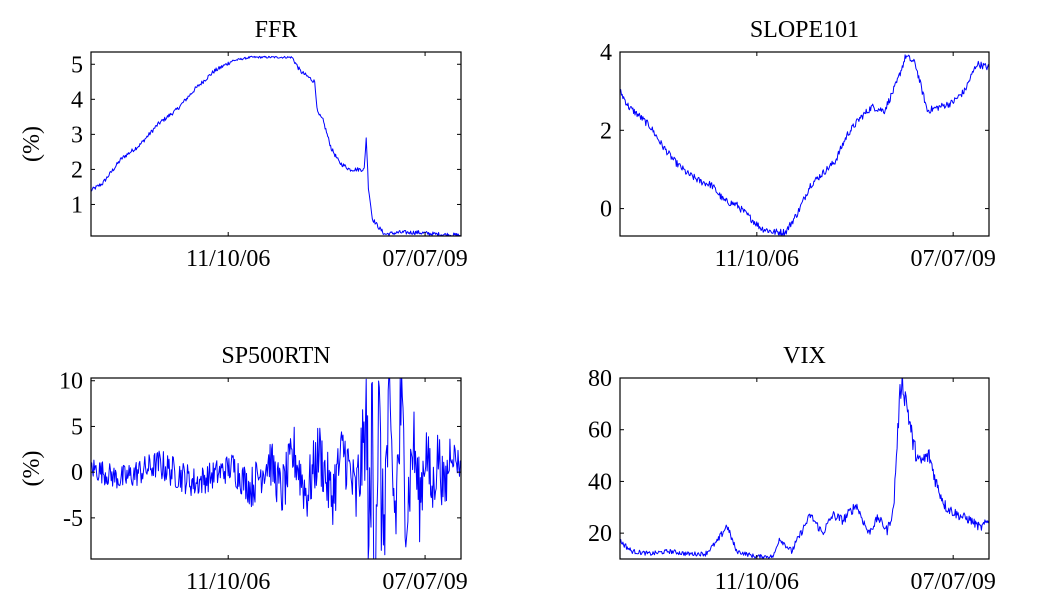 The height and width of the screenshot is (600, 1044). What do you see at coordinates (71, 382) in the screenshot?
I see `y-tick-label: 10` at bounding box center [71, 382].